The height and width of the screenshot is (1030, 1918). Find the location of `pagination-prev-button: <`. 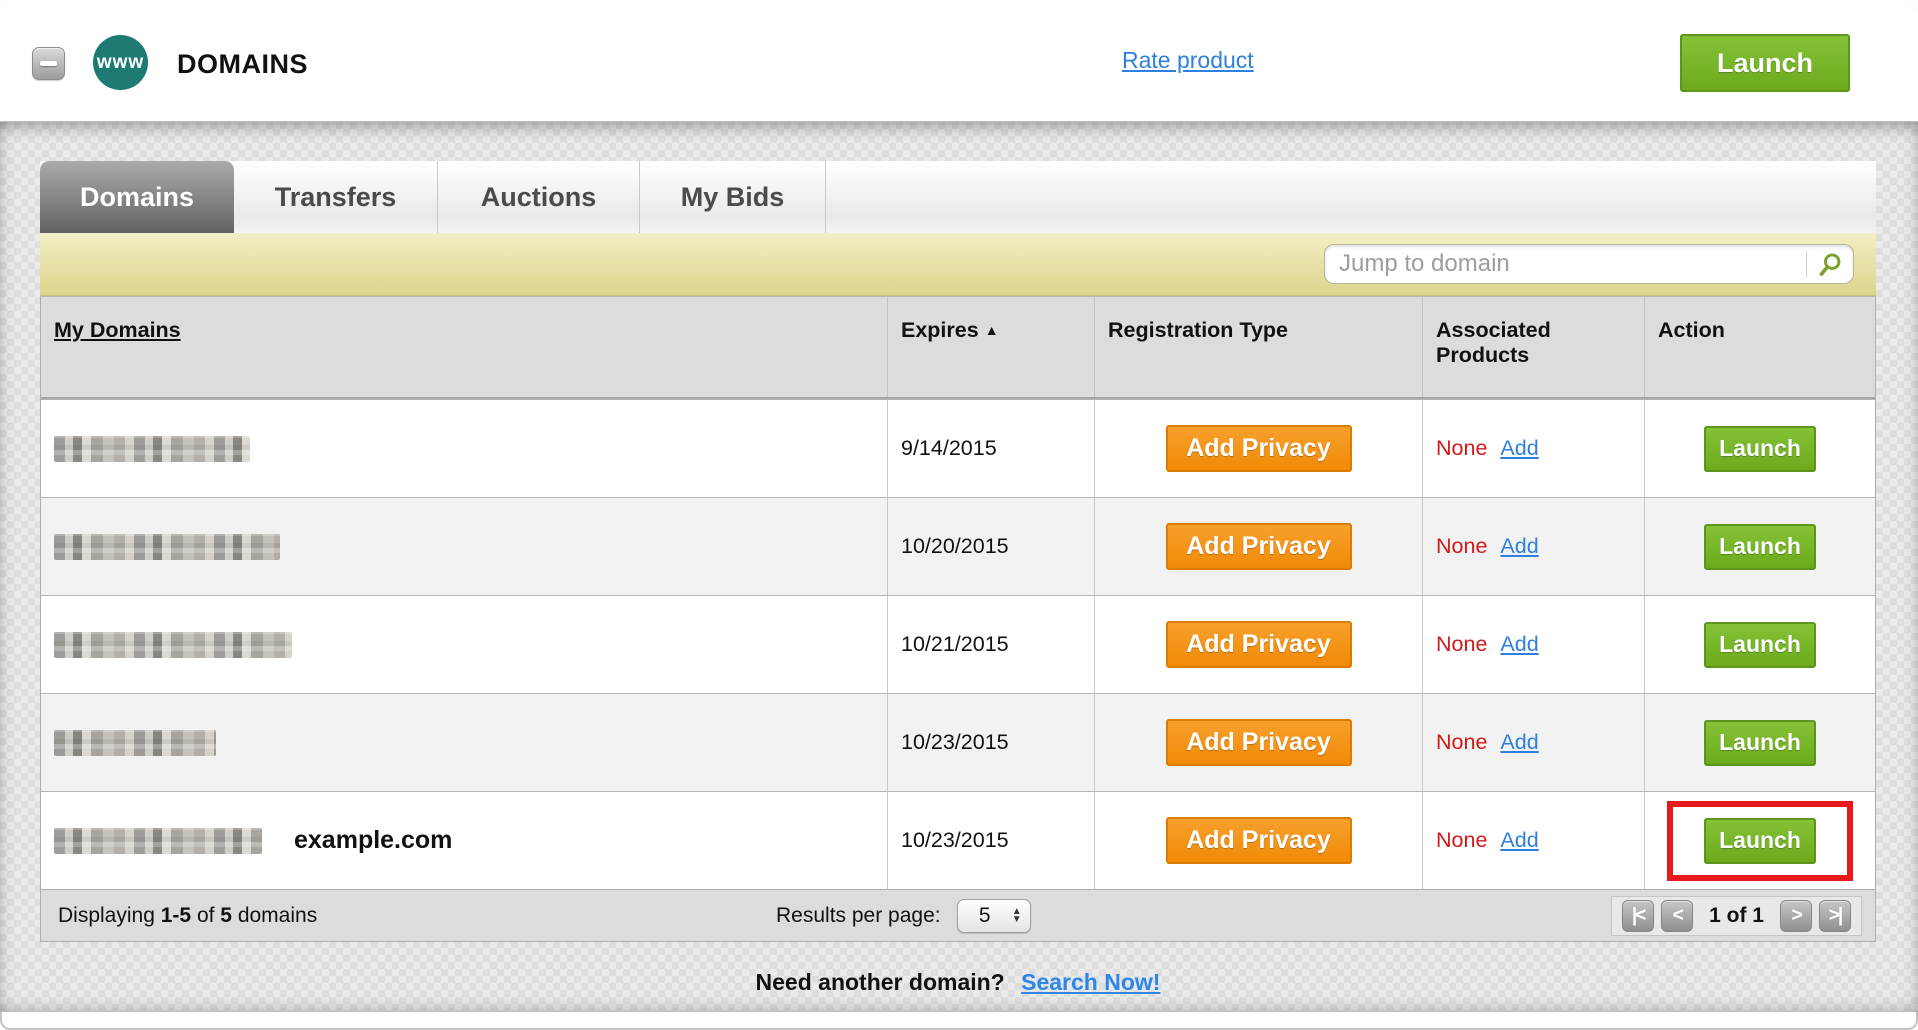

pagination-prev-button: < is located at coordinates (1677, 916).